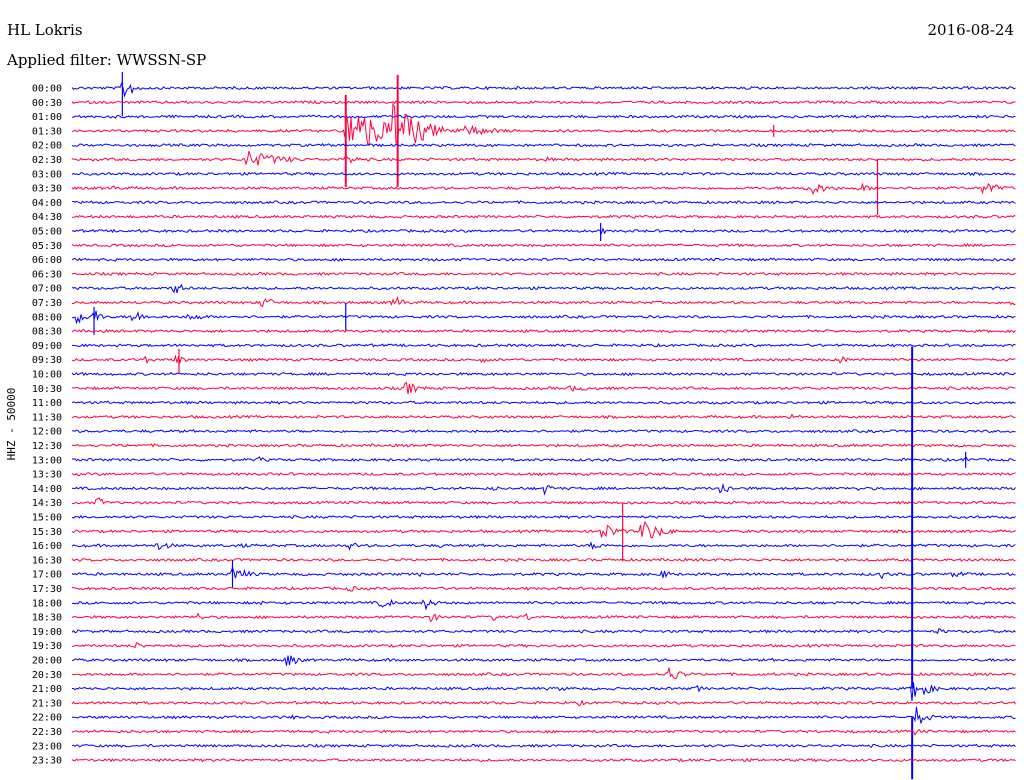  I want to click on station-title: HL Lokris, so click(45, 30).